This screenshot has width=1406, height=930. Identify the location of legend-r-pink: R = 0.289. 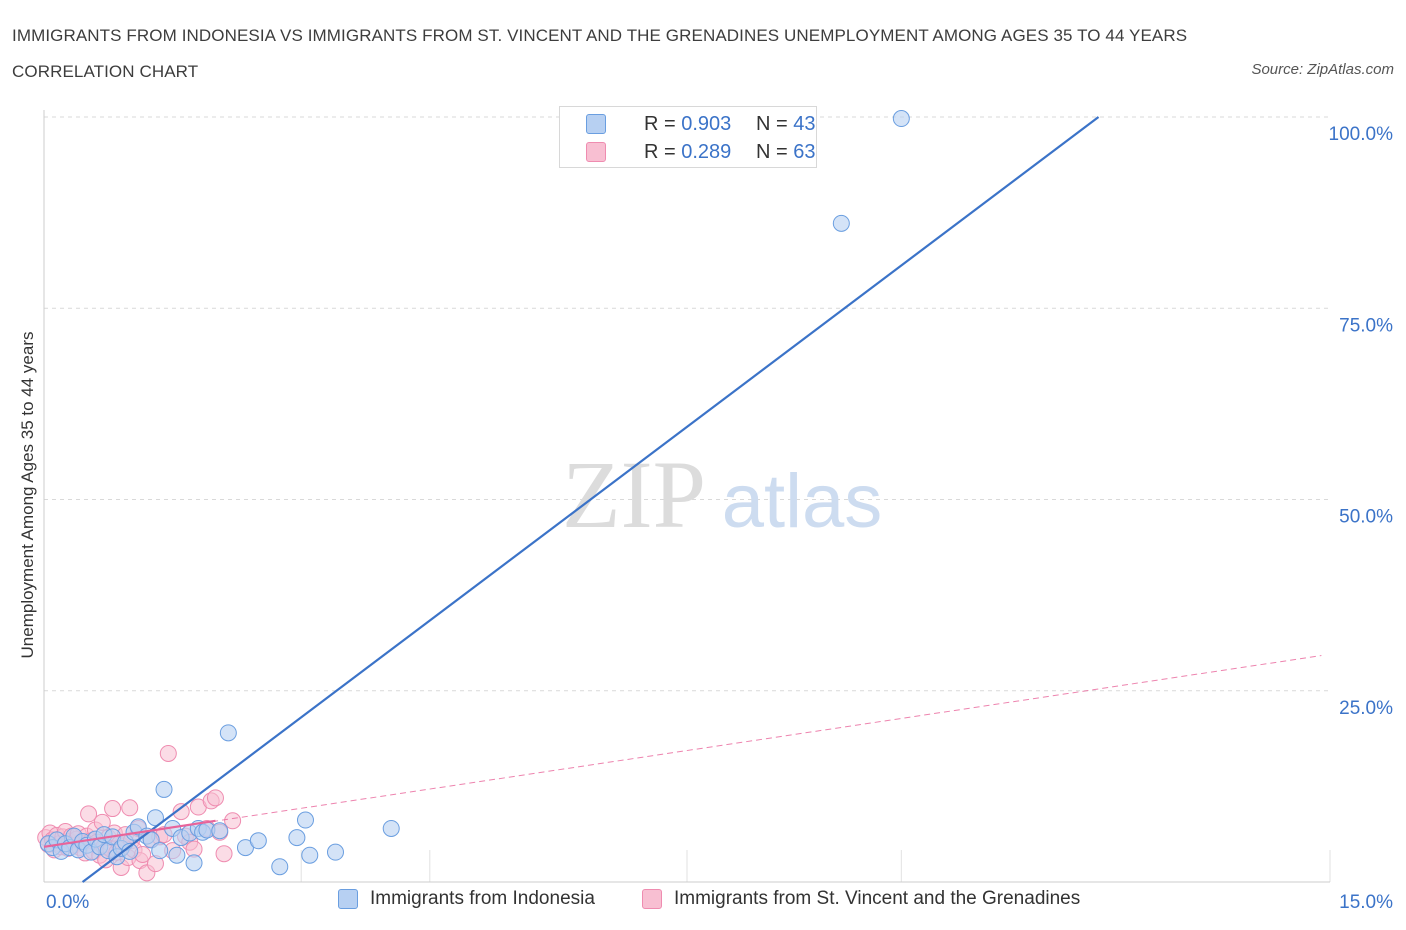
(687, 152).